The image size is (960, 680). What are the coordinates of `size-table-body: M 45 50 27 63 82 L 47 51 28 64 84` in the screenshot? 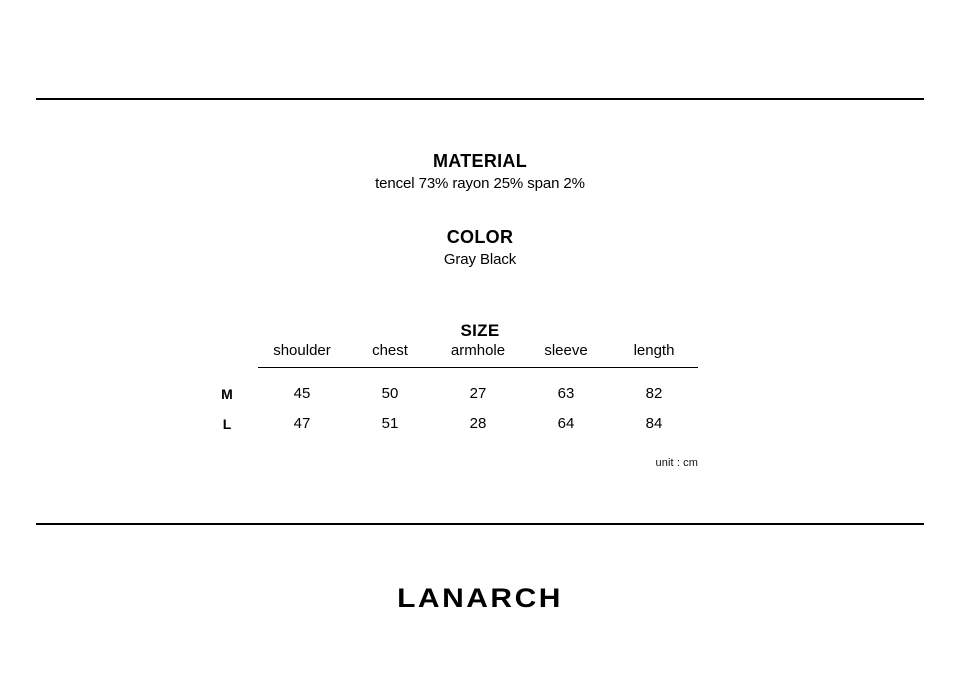 It's located at (447, 404).